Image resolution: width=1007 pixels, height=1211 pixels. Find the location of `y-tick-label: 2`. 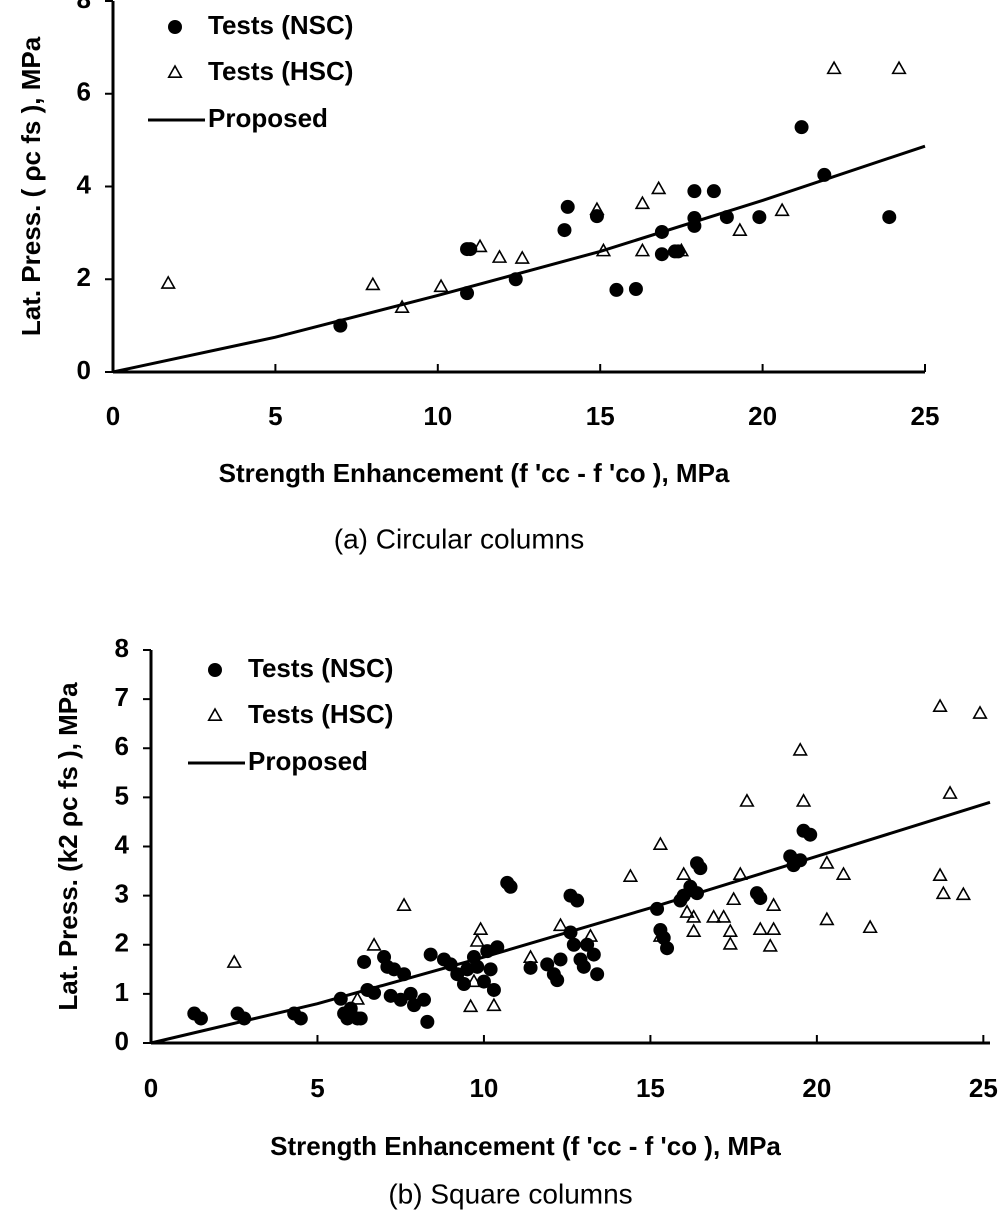

y-tick-label: 2 is located at coordinates (84, 277).